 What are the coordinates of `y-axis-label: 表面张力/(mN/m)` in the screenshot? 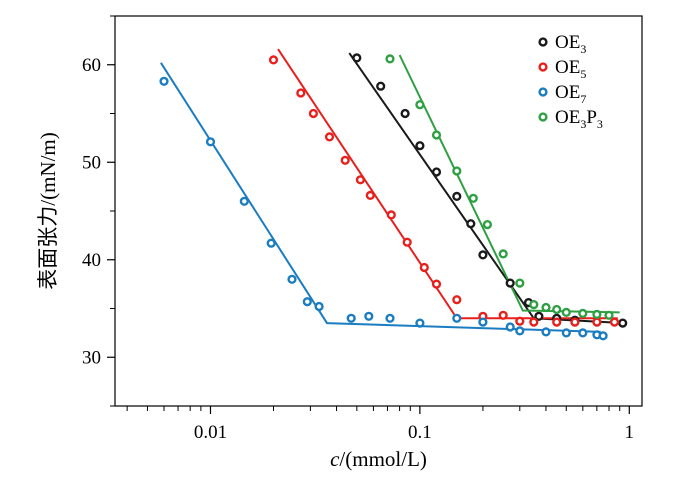 It's located at (48, 211).